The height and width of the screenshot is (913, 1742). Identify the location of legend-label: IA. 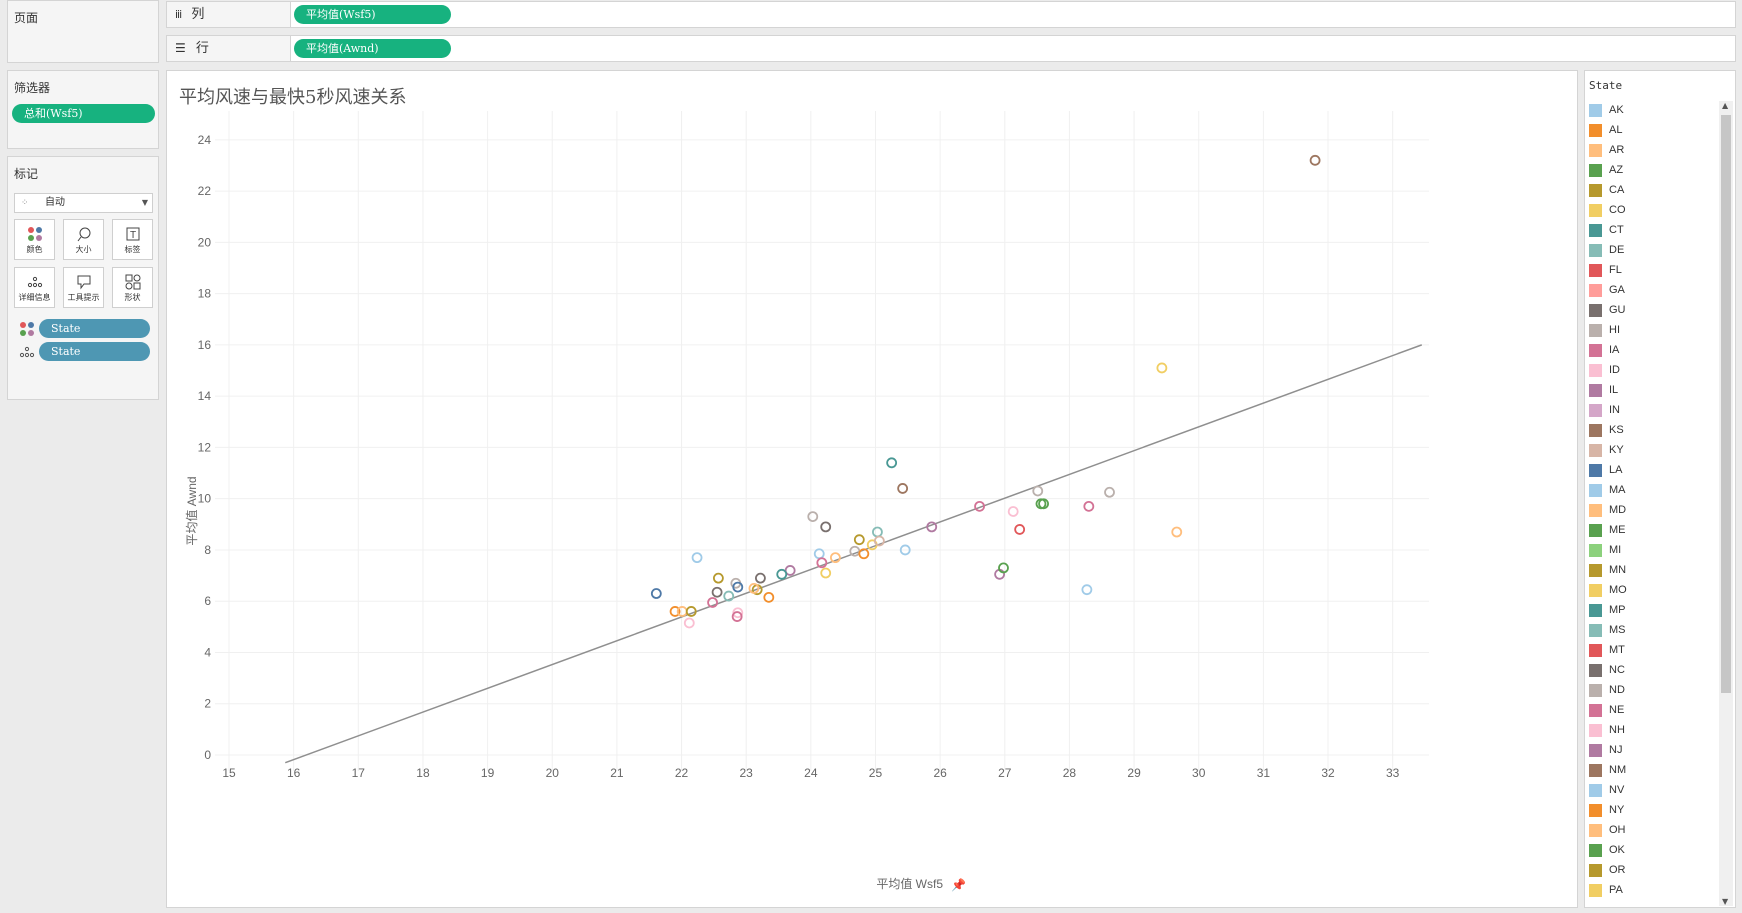
(1614, 350).